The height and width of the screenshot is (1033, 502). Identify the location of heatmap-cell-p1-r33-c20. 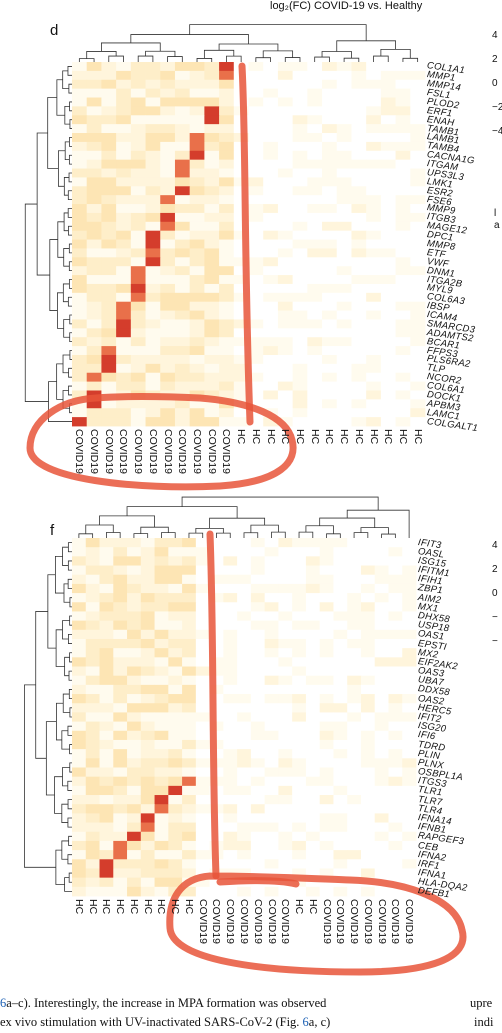
(354, 845).